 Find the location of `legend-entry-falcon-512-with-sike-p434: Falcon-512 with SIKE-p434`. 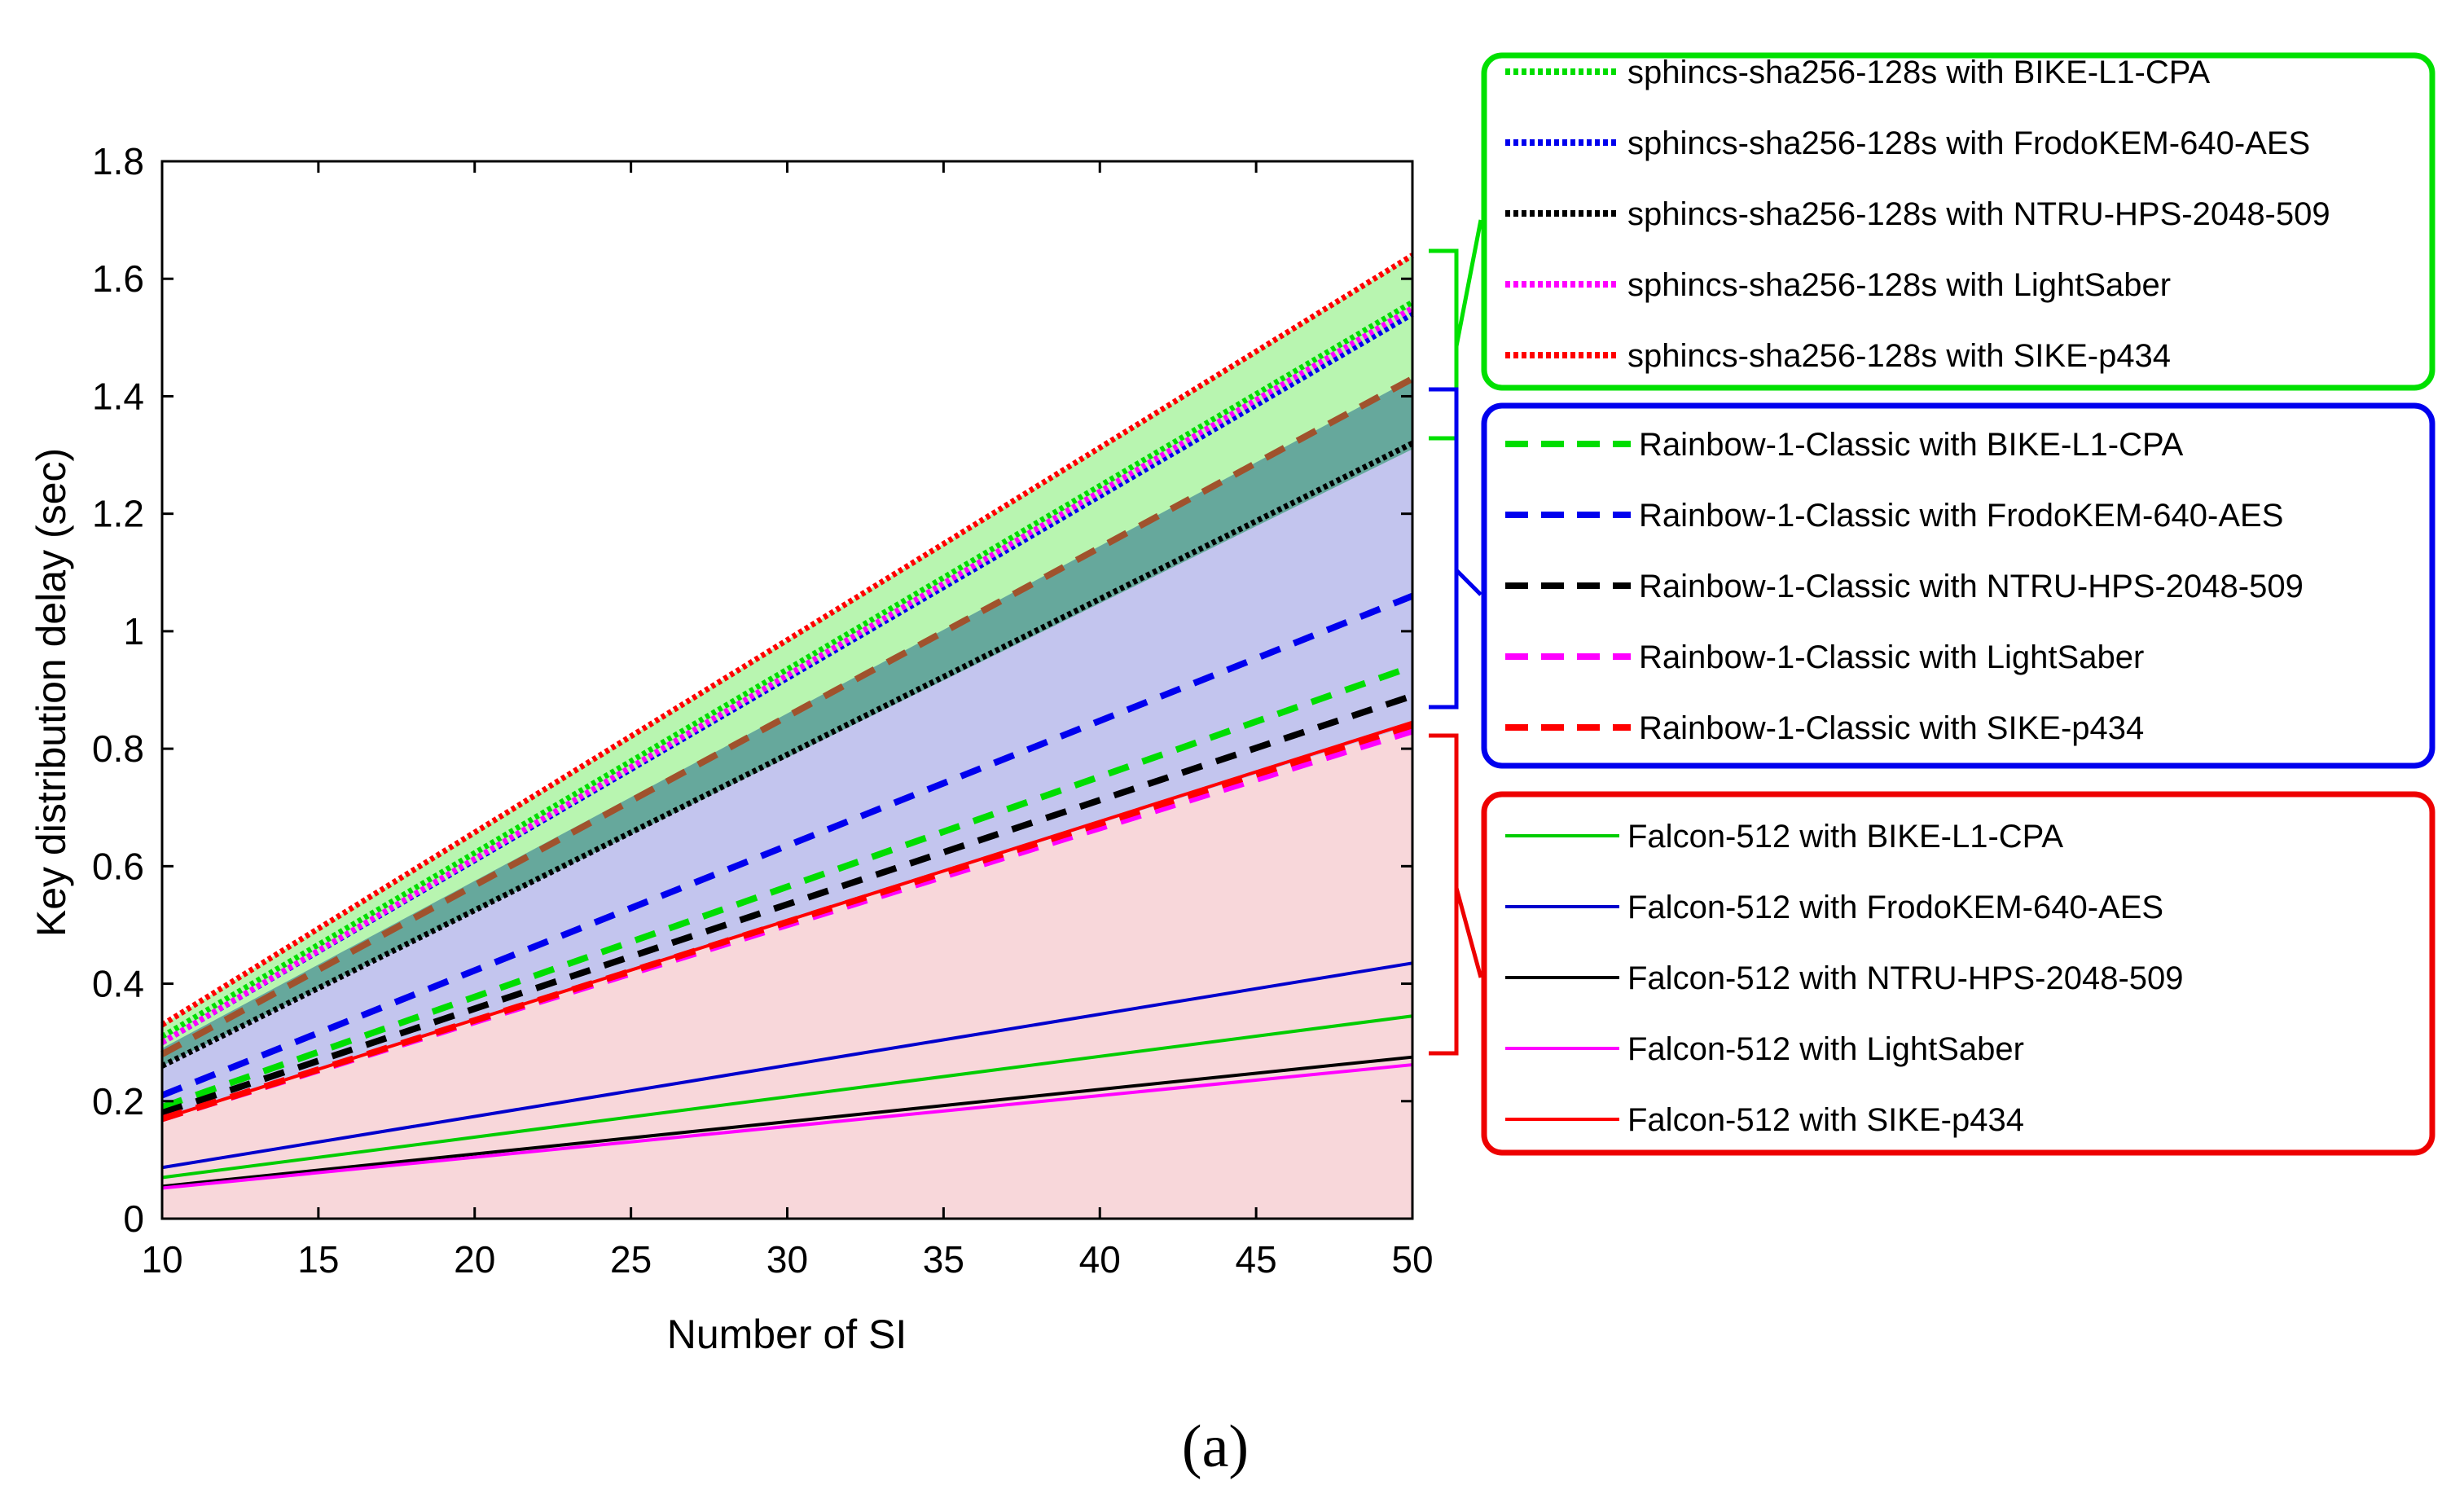

legend-entry-falcon-512-with-sike-p434: Falcon-512 with SIKE-p434 is located at coordinates (1825, 1120).